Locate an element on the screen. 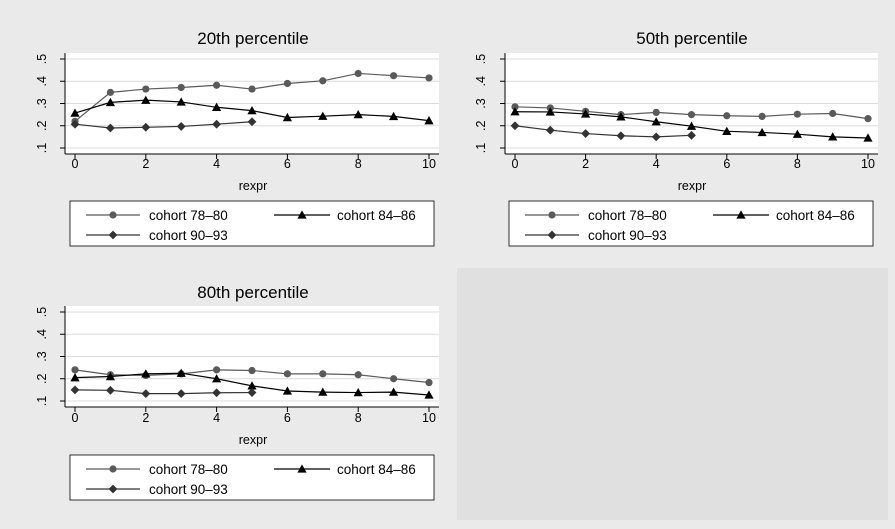  legend-label-cohort-78-80: cohort 78–80 is located at coordinates (627, 215).